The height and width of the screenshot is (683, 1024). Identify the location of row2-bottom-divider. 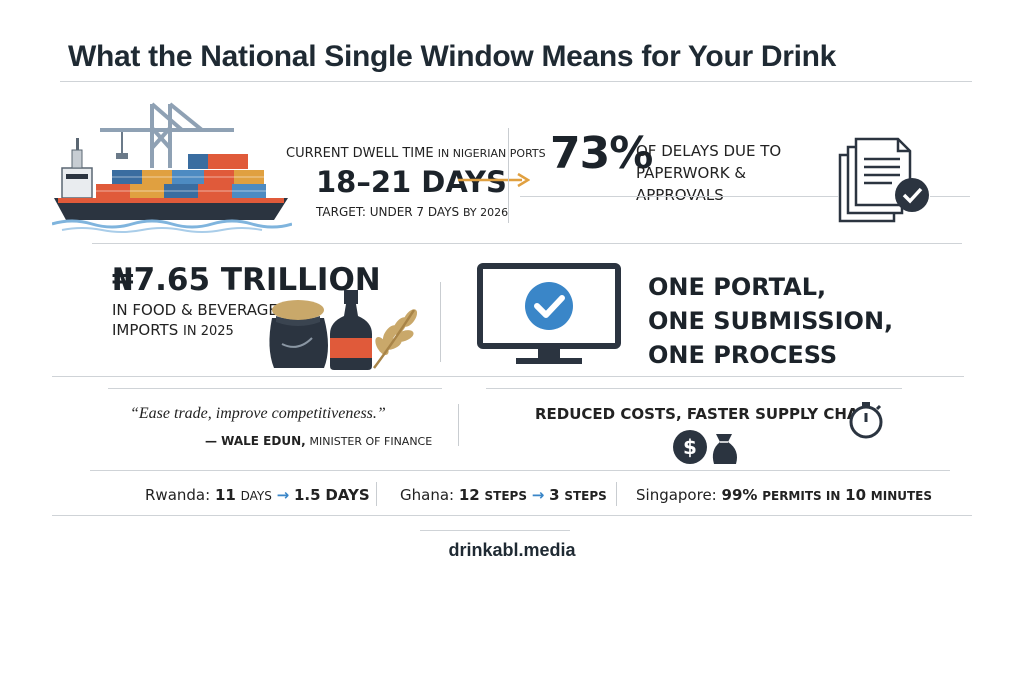
(508, 376).